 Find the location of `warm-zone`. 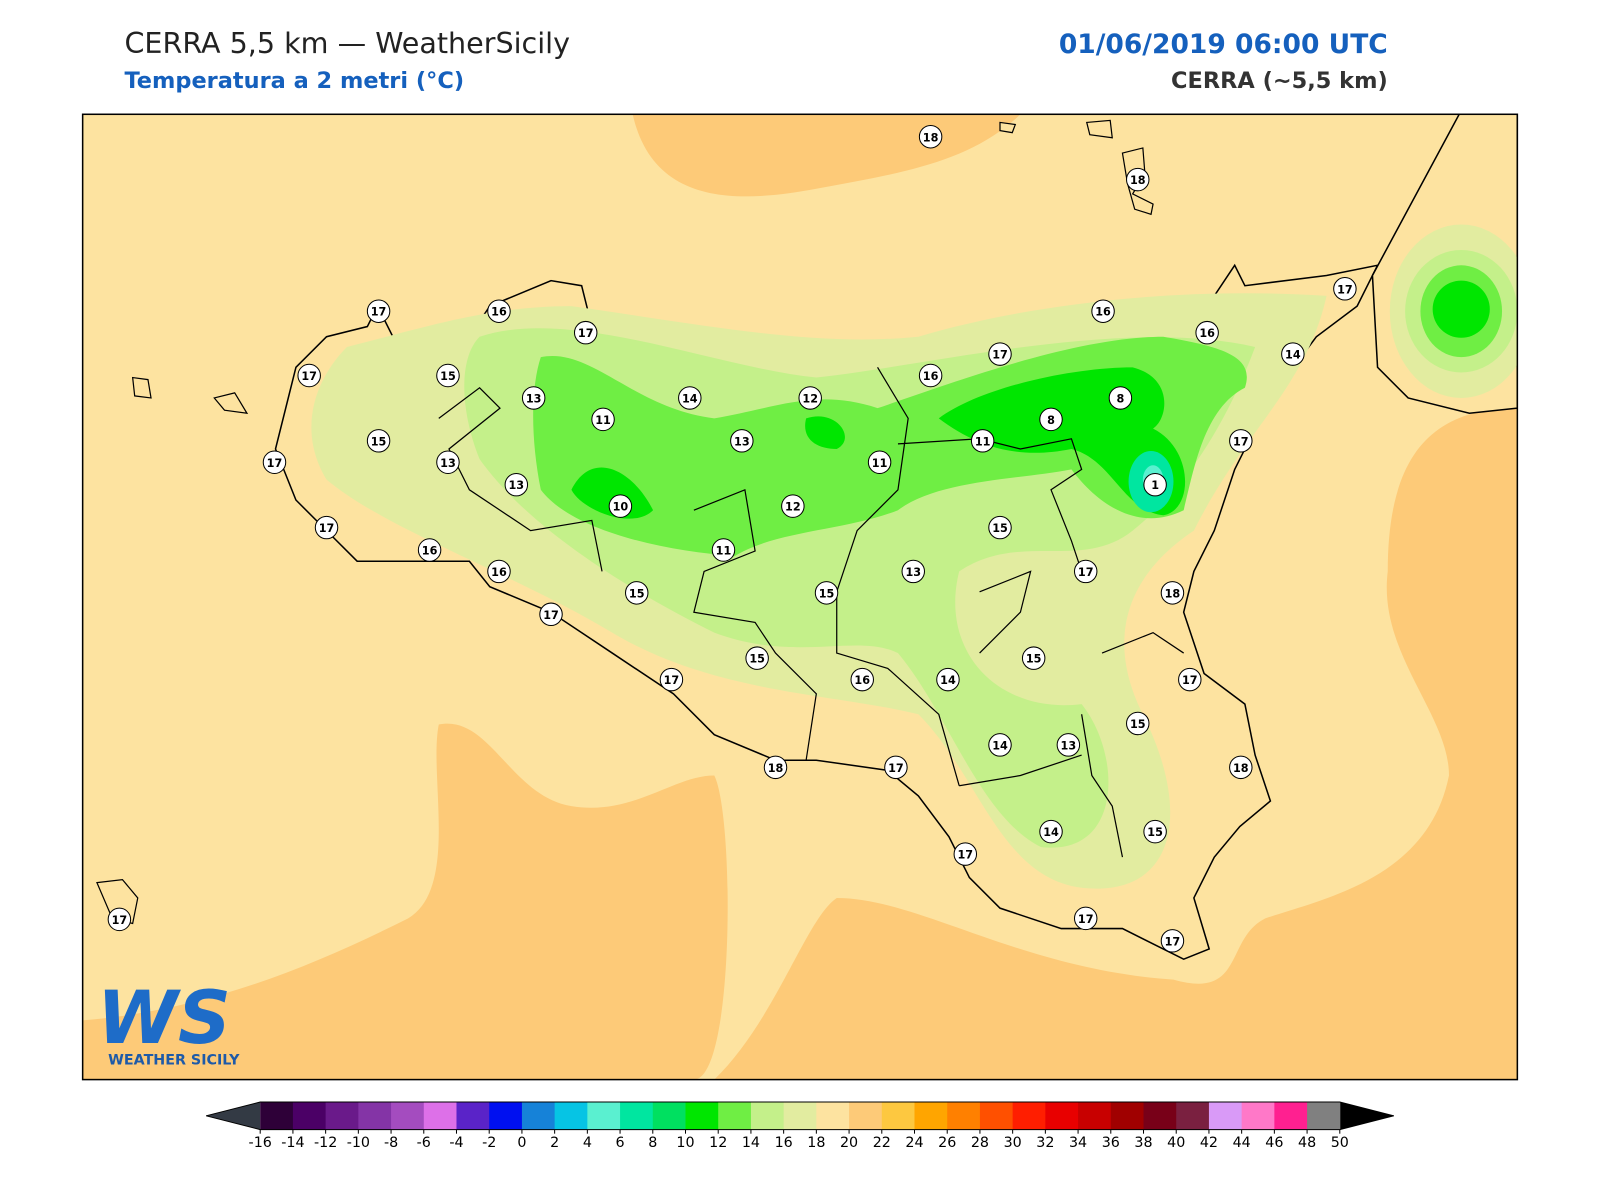

warm-zone is located at coordinates (405, 901).